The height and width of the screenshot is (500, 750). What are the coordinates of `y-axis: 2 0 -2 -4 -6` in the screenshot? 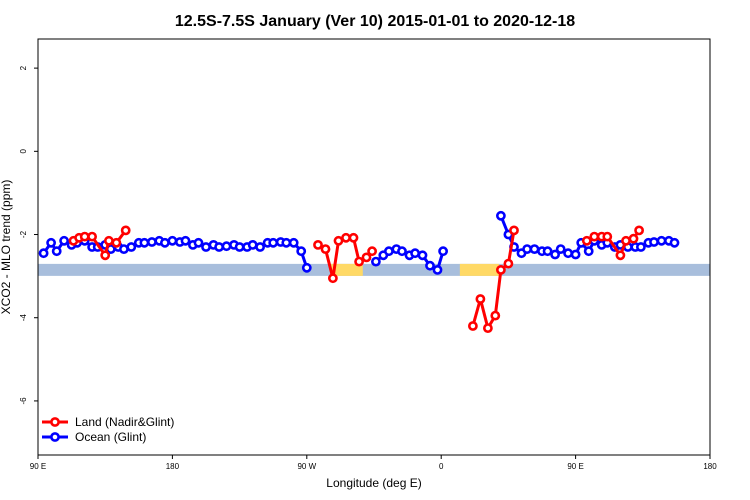 It's located at (28, 234).